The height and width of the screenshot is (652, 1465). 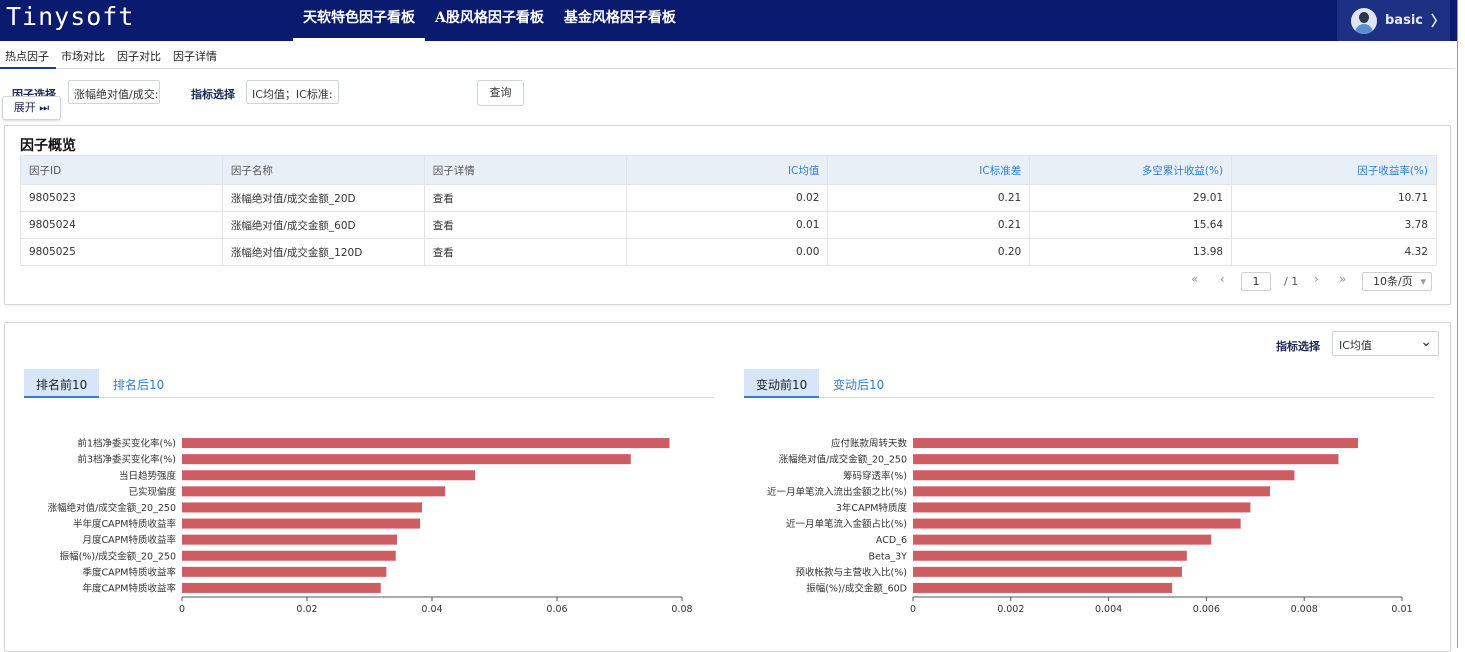 What do you see at coordinates (1298, 346) in the screenshot?
I see `rank-indicator-label: 指标选择` at bounding box center [1298, 346].